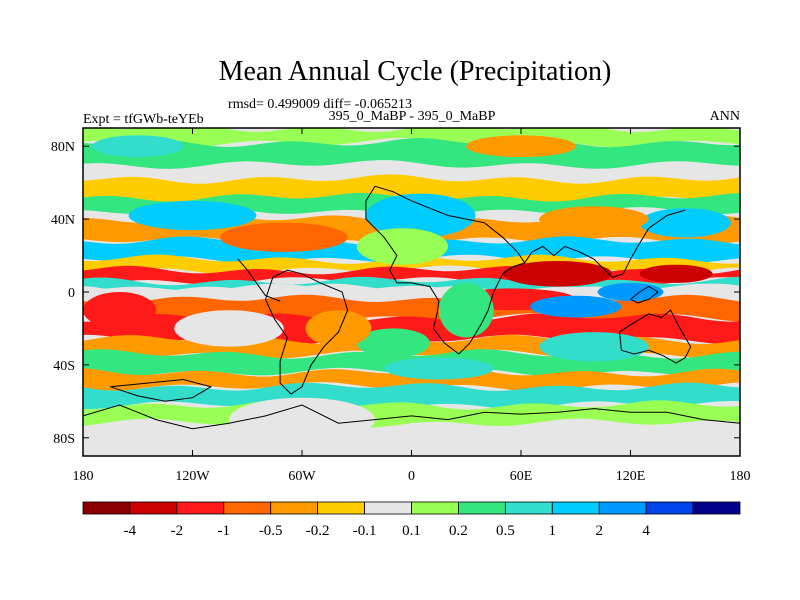 Image resolution: width=800 pixels, height=600 pixels. What do you see at coordinates (411, 520) in the screenshot?
I see `colorbar: -4 -2 -1 -0.5 -0.2 -0.1 0.1 0.2 0.5 1 2 4` at bounding box center [411, 520].